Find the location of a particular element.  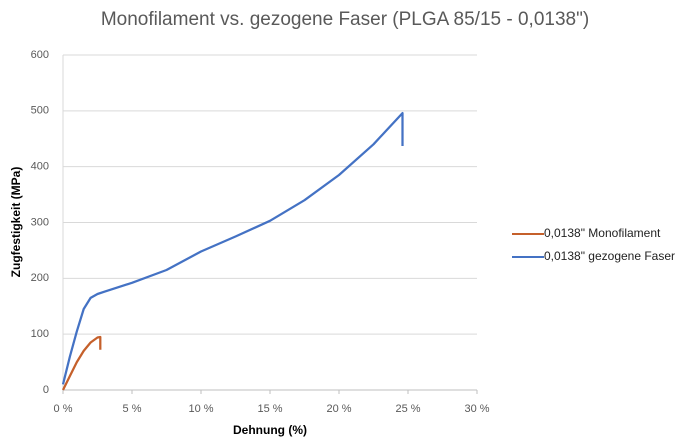

legend-label: 0,0138" gezogene Faser is located at coordinates (610, 256).